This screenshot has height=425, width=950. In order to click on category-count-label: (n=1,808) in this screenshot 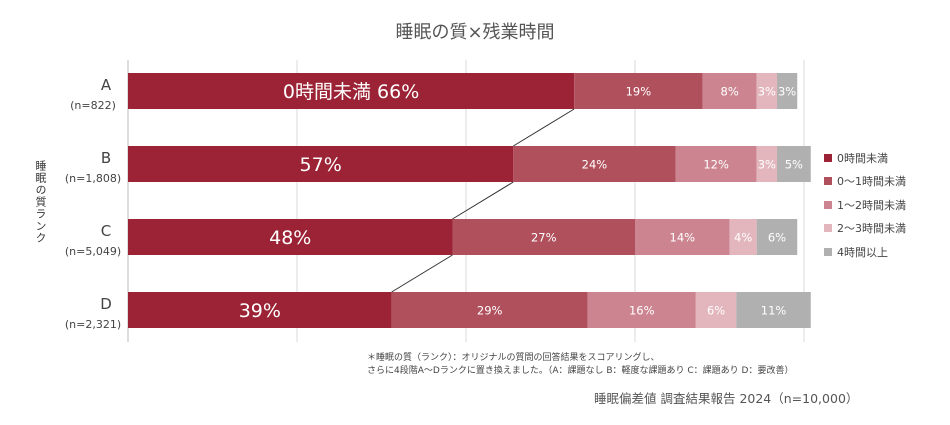, I will do `click(93, 178)`.